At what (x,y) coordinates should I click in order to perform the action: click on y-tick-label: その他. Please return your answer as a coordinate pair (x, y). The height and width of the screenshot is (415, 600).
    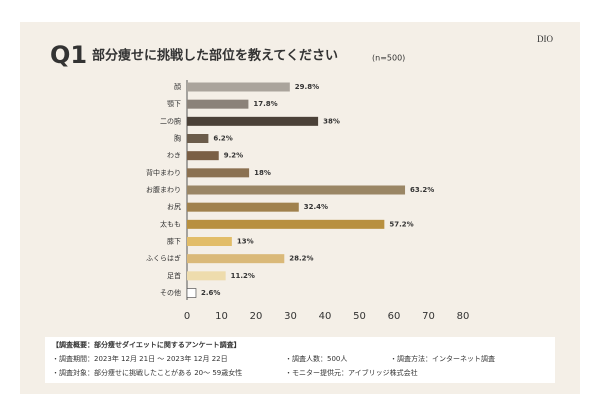
    Looking at the image, I should click on (170, 292).